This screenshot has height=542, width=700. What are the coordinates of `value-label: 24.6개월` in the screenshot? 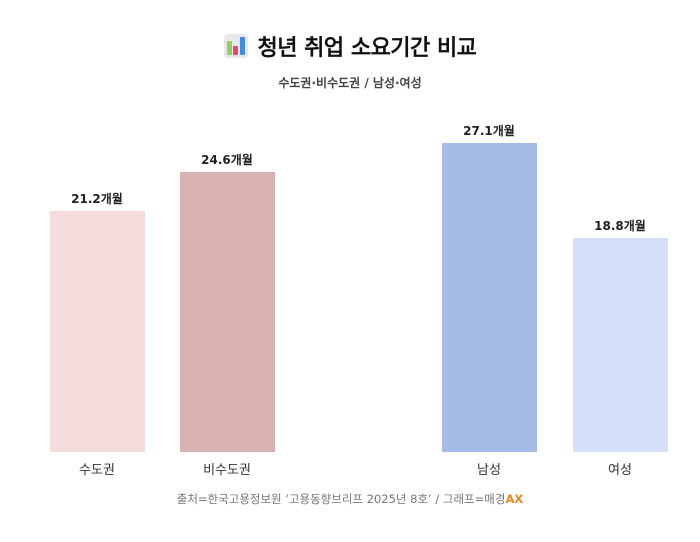 It's located at (227, 160).